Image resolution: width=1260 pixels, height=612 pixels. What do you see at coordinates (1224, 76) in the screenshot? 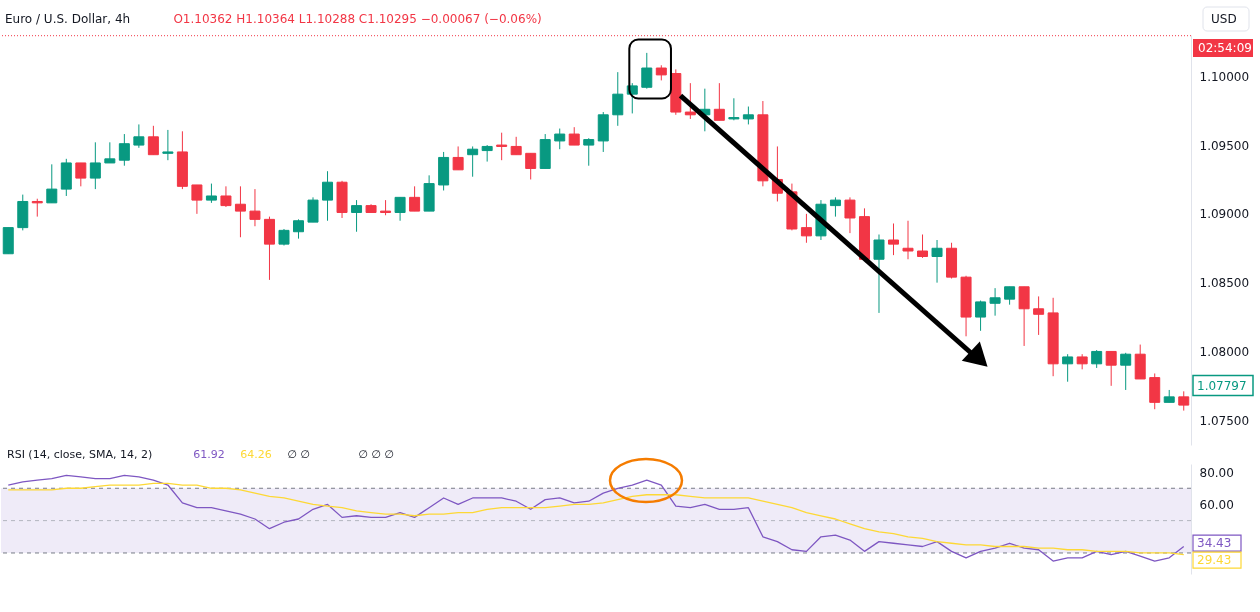
I see `y-tick-label: 1.10000` at bounding box center [1224, 76].